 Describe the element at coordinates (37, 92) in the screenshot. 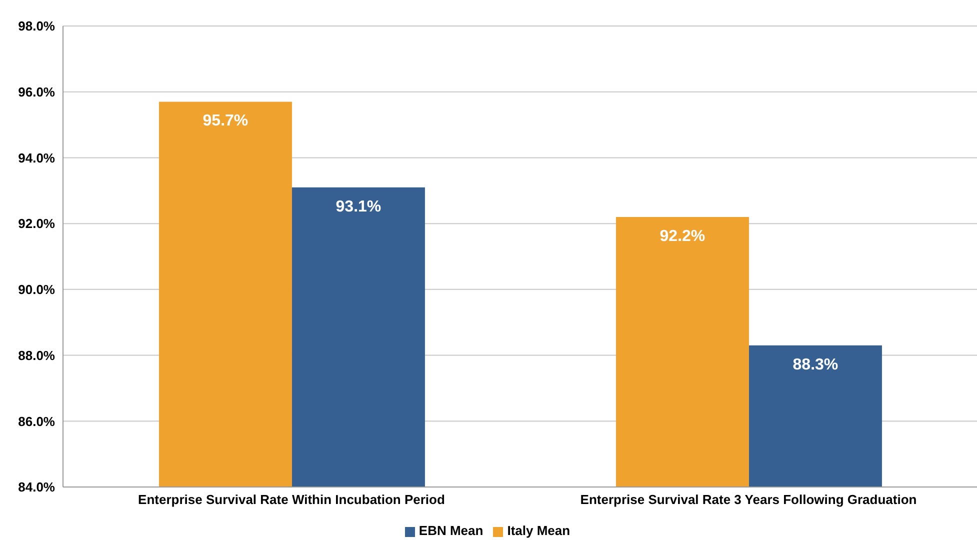

I see `y-tick-label: 96.0%` at that location.